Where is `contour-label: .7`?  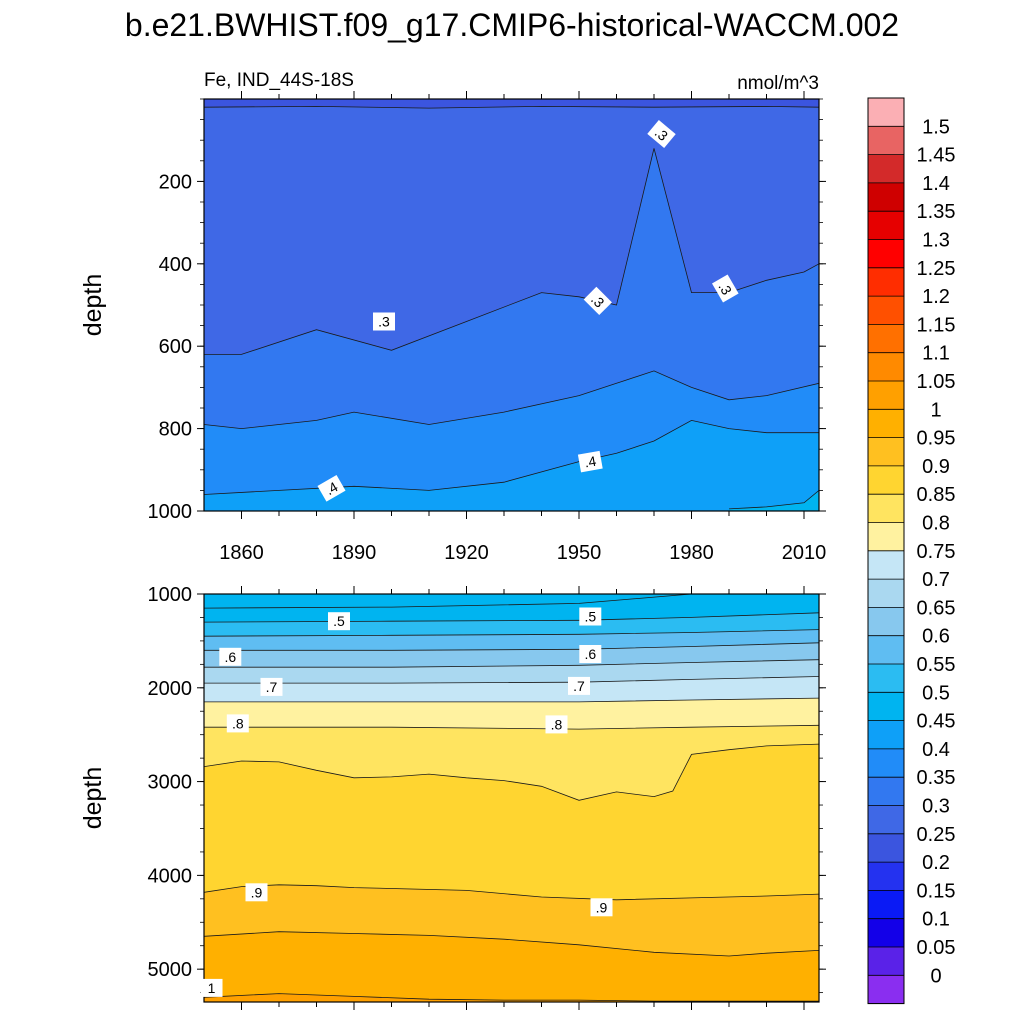
contour-label: .7 is located at coordinates (271, 686).